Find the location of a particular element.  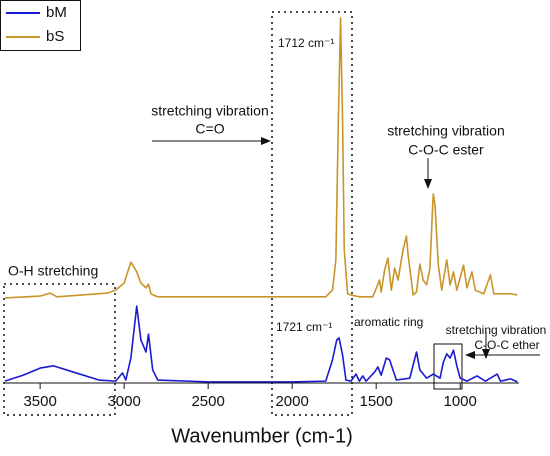

annotation: O-H stretching is located at coordinates (53, 271).